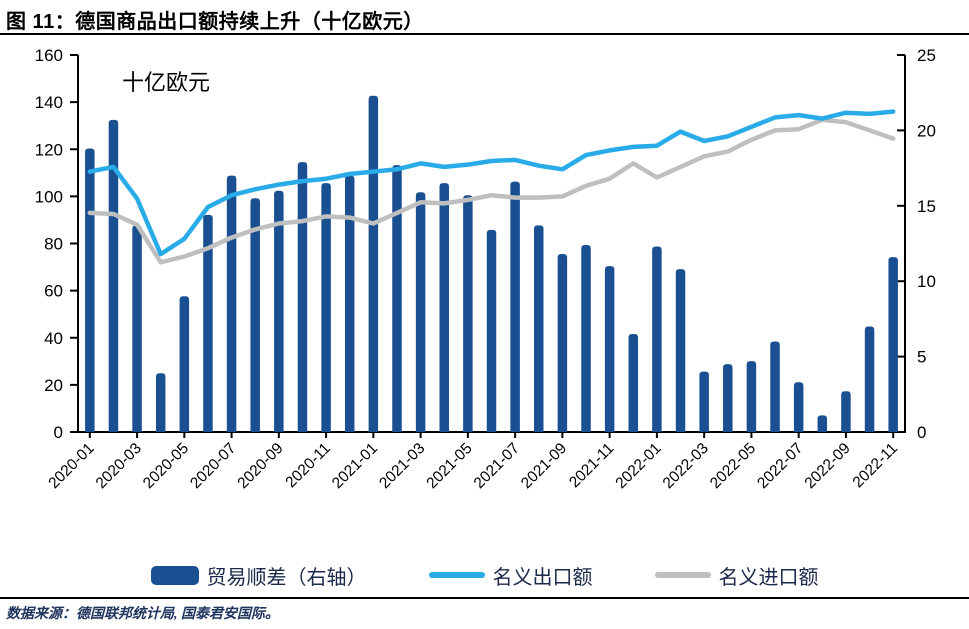 The width and height of the screenshot is (969, 629). What do you see at coordinates (921, 432) in the screenshot?
I see `right-axis-tick-label: 0` at bounding box center [921, 432].